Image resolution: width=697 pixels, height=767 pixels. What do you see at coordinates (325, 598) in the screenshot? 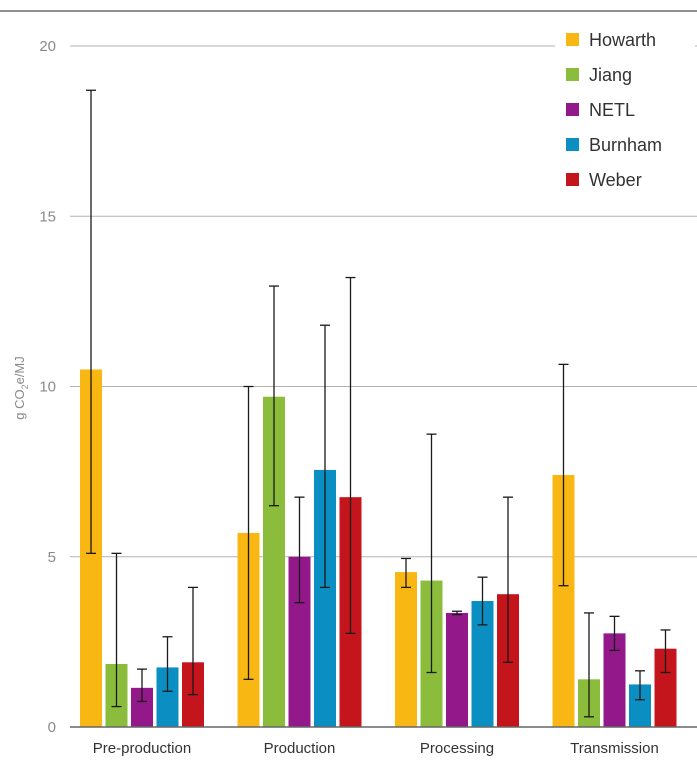
I see `bar-burnham-production` at bounding box center [325, 598].